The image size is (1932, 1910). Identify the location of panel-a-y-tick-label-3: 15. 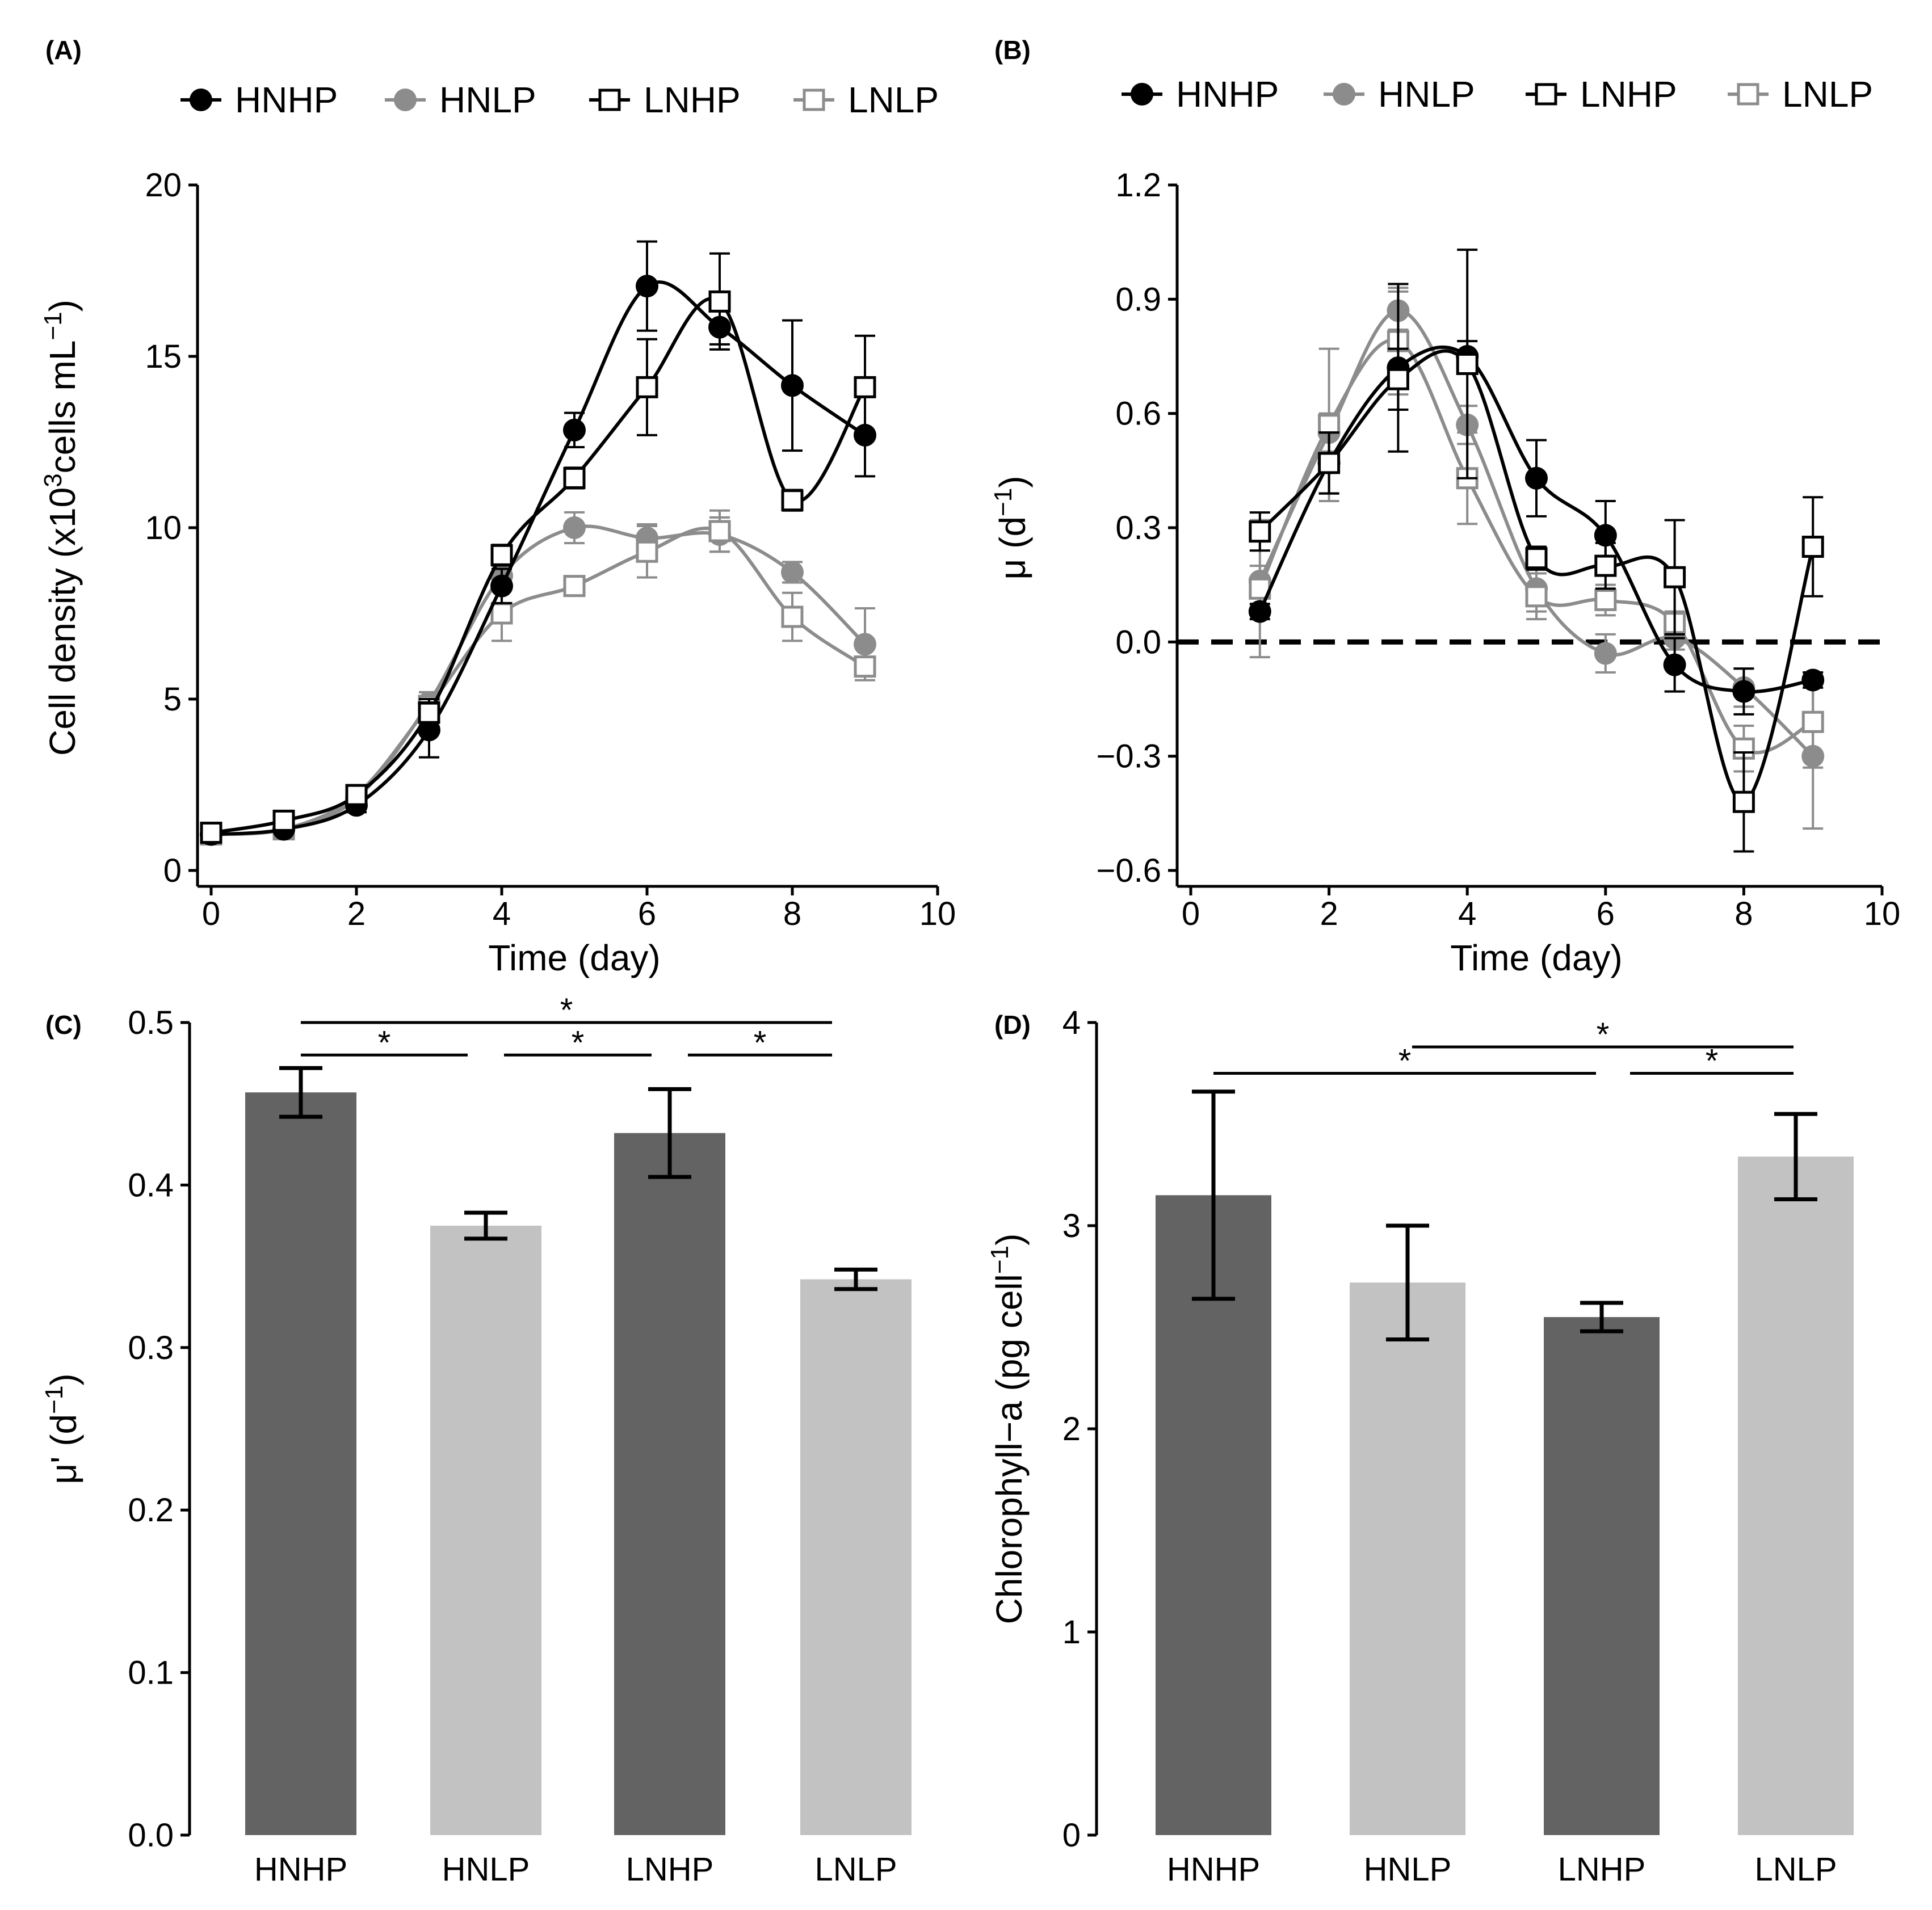
(163, 357).